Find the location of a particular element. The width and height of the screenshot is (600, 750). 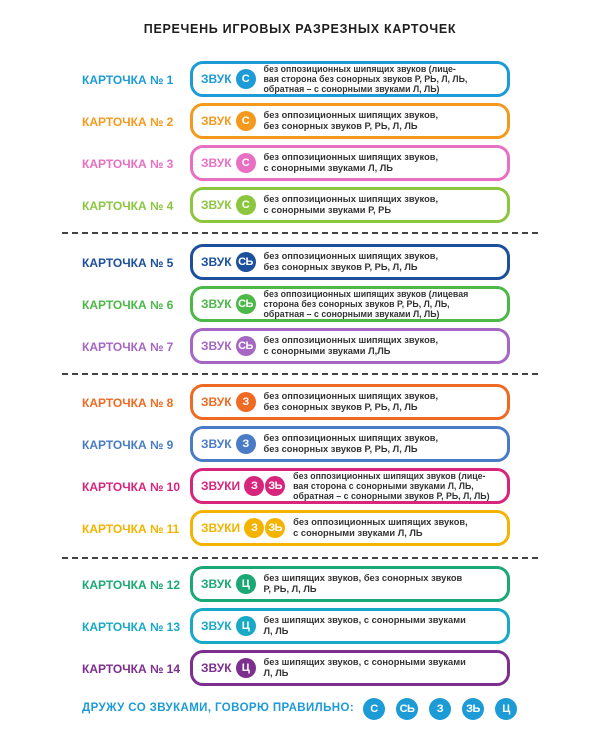

card-label: КАРТОЧКА № 8 is located at coordinates (128, 403).